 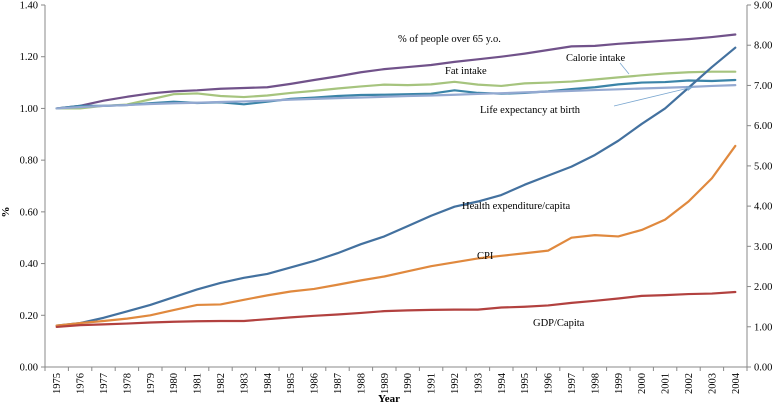 What do you see at coordinates (57, 383) in the screenshot?
I see `x-tick-label: 1975` at bounding box center [57, 383].